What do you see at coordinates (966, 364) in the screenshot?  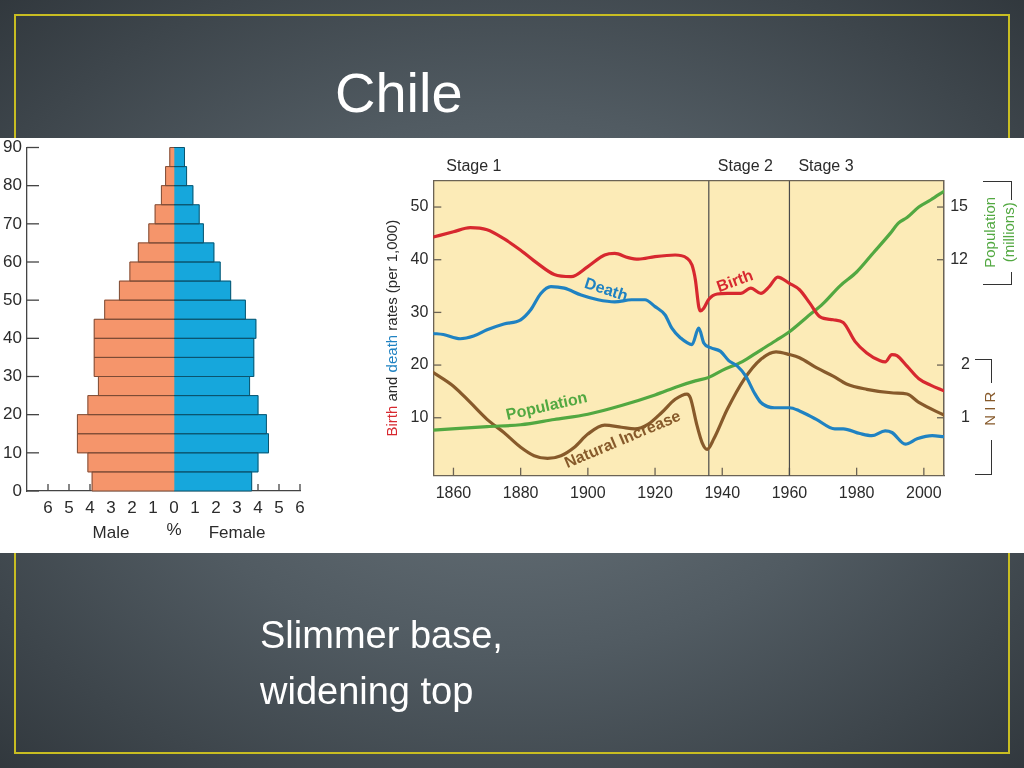 I see `y3-tick-label: 2` at bounding box center [966, 364].